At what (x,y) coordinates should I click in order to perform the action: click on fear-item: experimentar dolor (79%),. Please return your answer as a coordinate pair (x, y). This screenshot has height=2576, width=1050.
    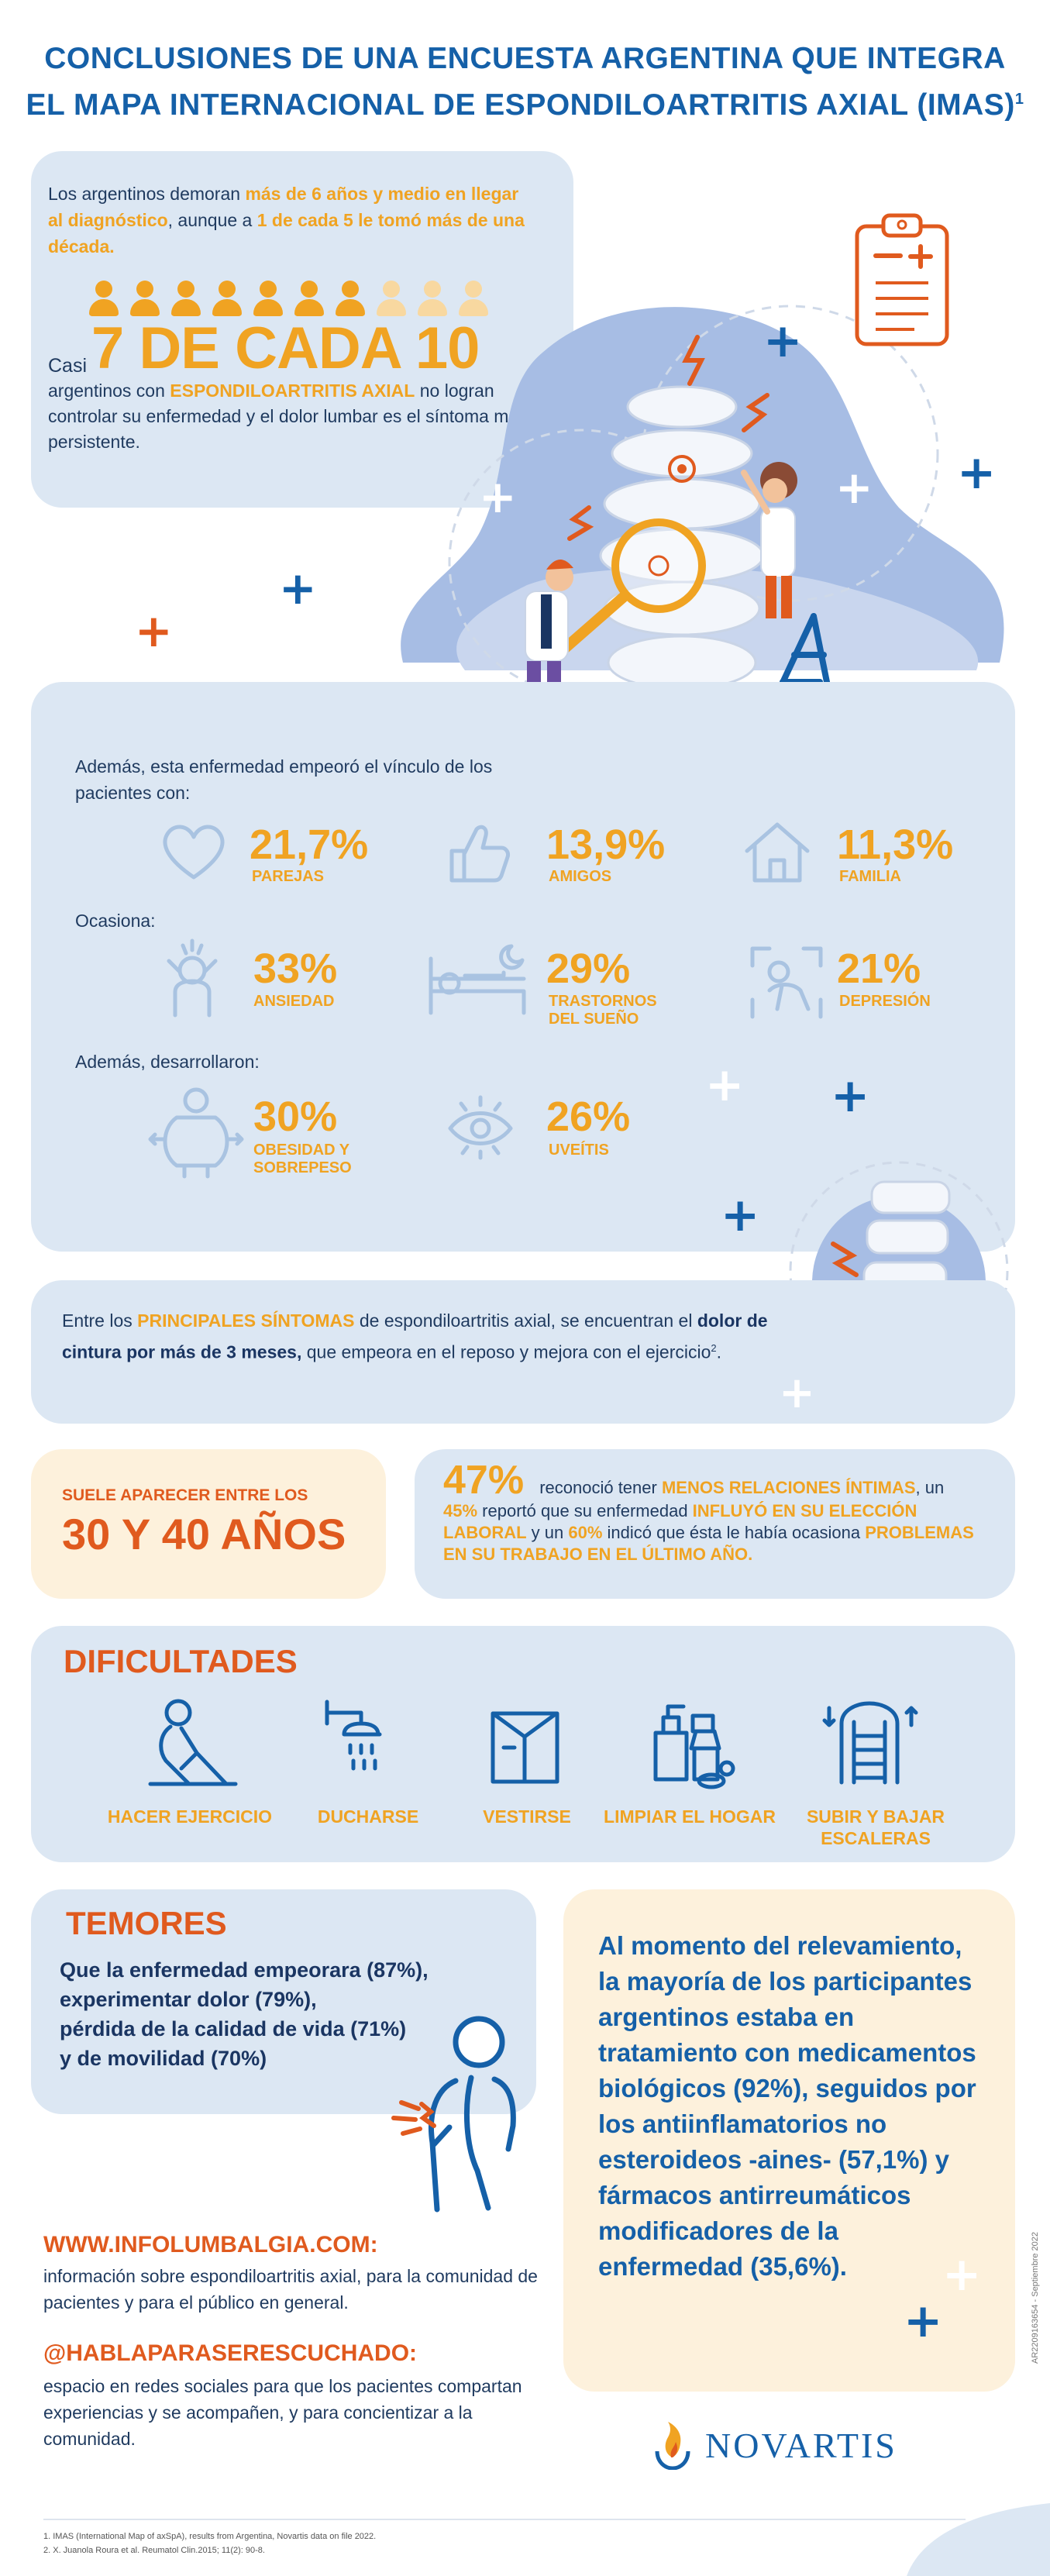
    Looking at the image, I should click on (189, 1999).